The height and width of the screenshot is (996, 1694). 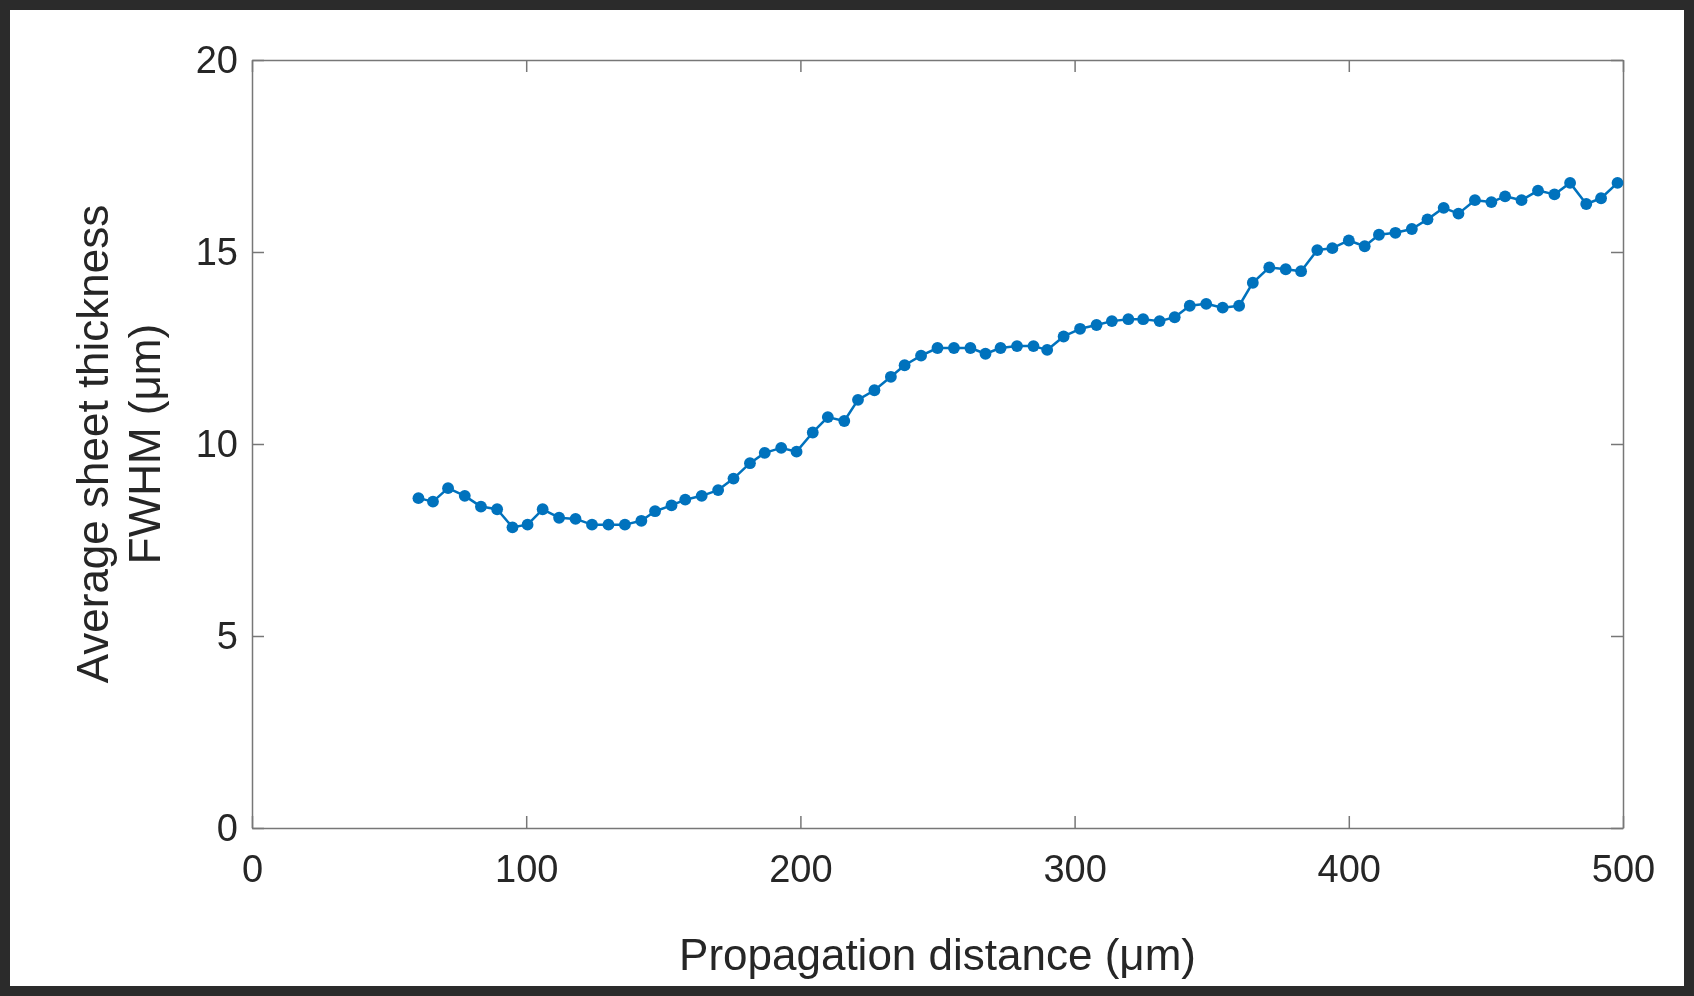 I want to click on y-axis-title: Average sheet thickness FWHM (μm), so click(x=118, y=444).